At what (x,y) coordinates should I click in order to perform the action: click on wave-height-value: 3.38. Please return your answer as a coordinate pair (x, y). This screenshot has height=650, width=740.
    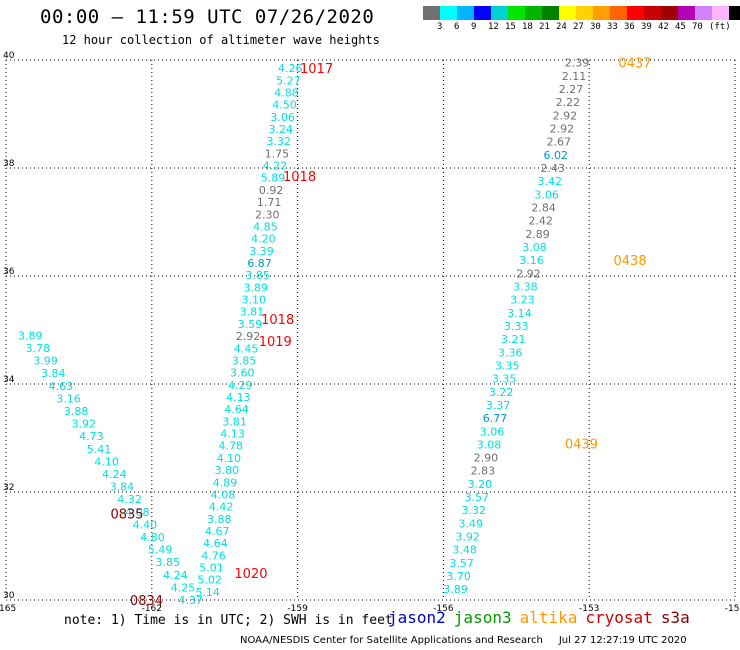
    Looking at the image, I should click on (525, 286).